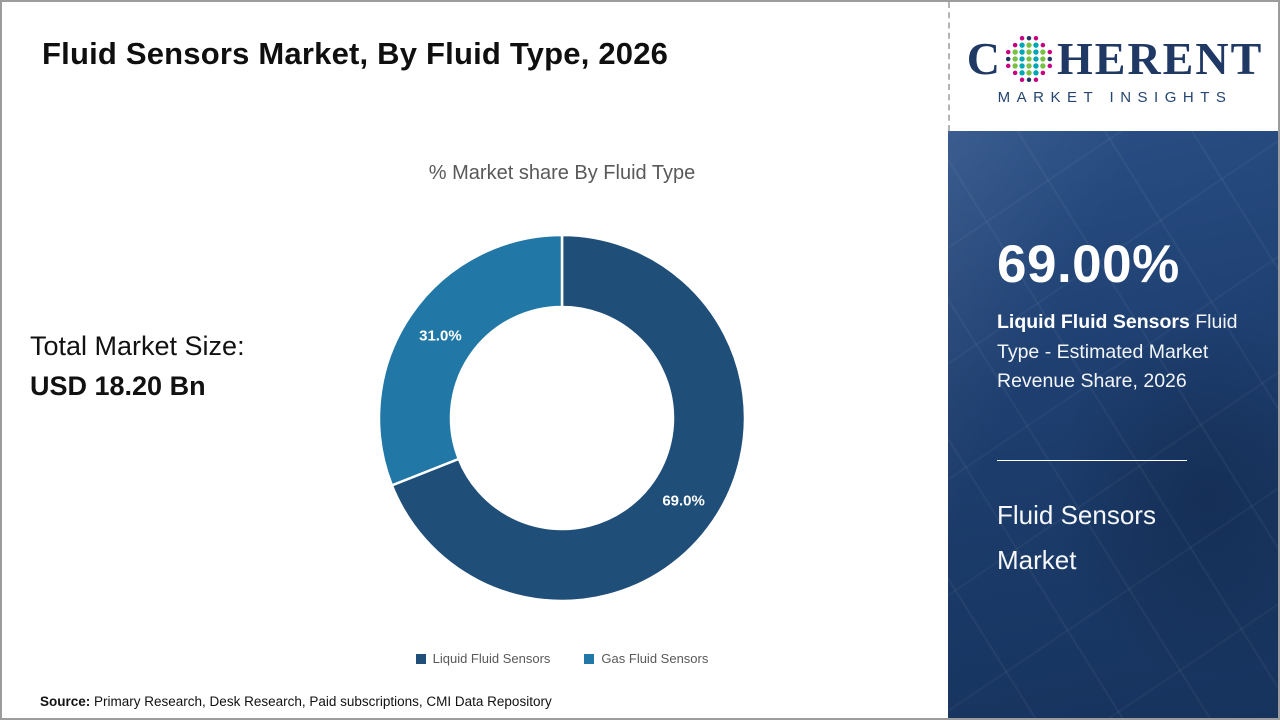 Image resolution: width=1280 pixels, height=720 pixels. Describe the element at coordinates (420, 658) in the screenshot. I see `legend-swatch-liquid` at that location.